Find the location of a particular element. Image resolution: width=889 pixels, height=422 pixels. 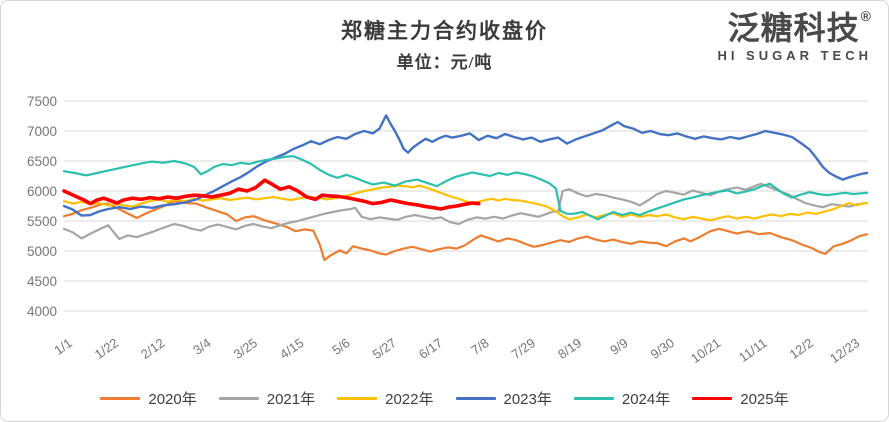

legend-item-2025年: 2025年 is located at coordinates (740, 398).